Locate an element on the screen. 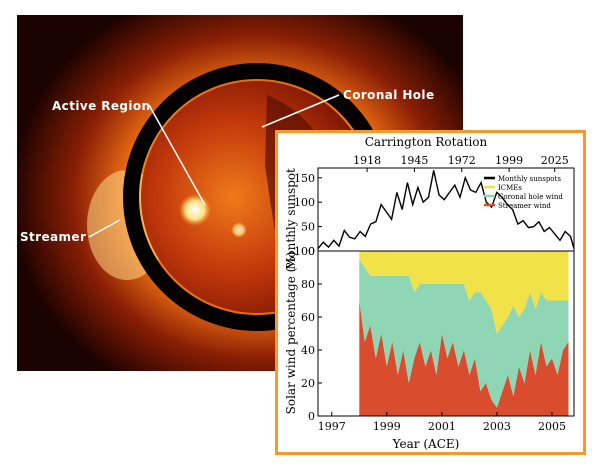 Image resolution: width=598 pixels, height=468 pixels. legend-label: ICMEs is located at coordinates (510, 188).